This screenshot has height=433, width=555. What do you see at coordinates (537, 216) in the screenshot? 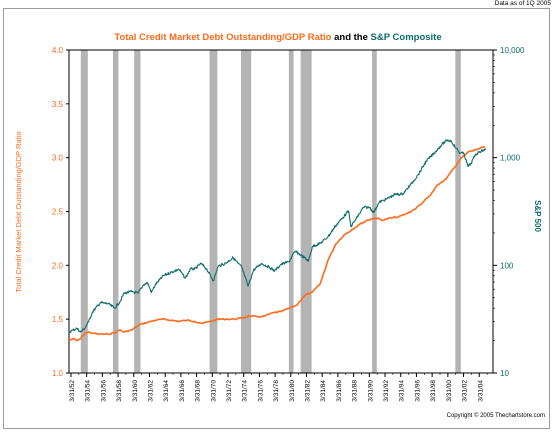
I see `right-axis-label: S&P 500` at bounding box center [537, 216].